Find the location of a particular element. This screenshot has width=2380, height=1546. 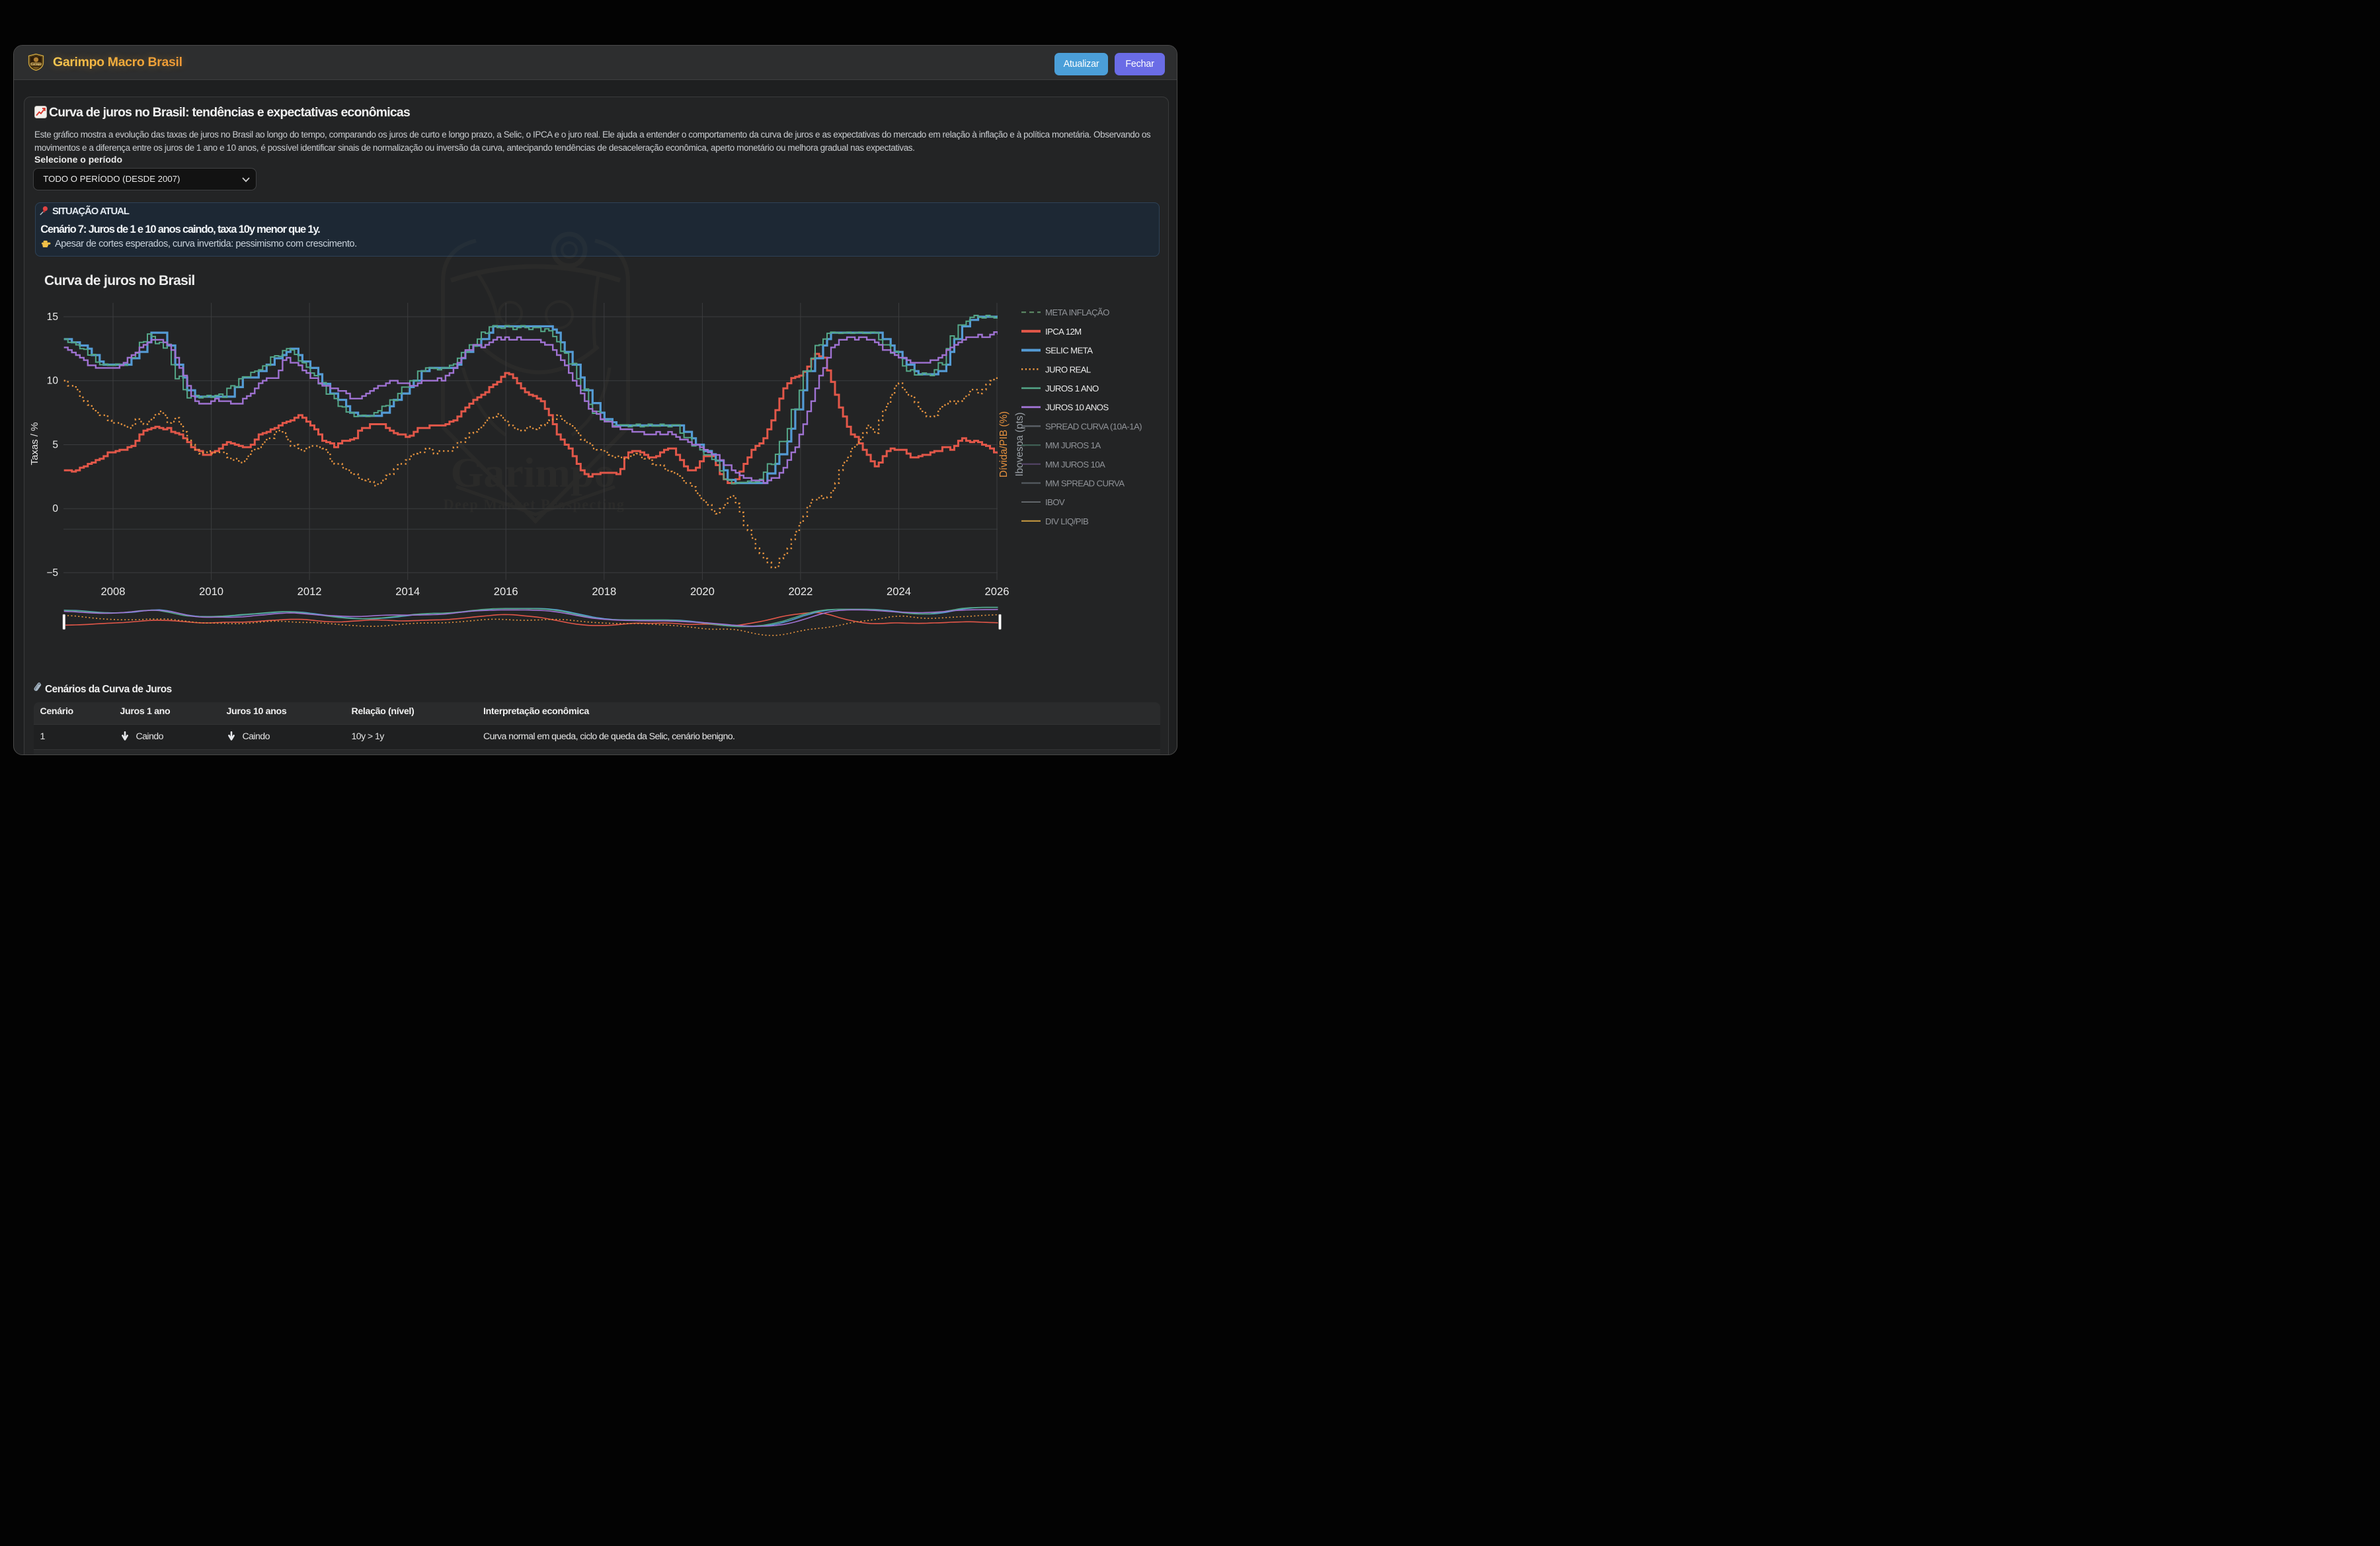

svg-text: IBOV is located at coordinates (1055, 502).